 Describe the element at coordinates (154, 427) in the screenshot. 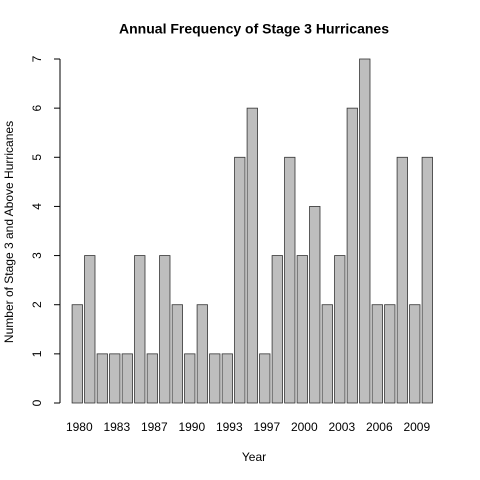

I see `x-tick-label: 1987` at that location.